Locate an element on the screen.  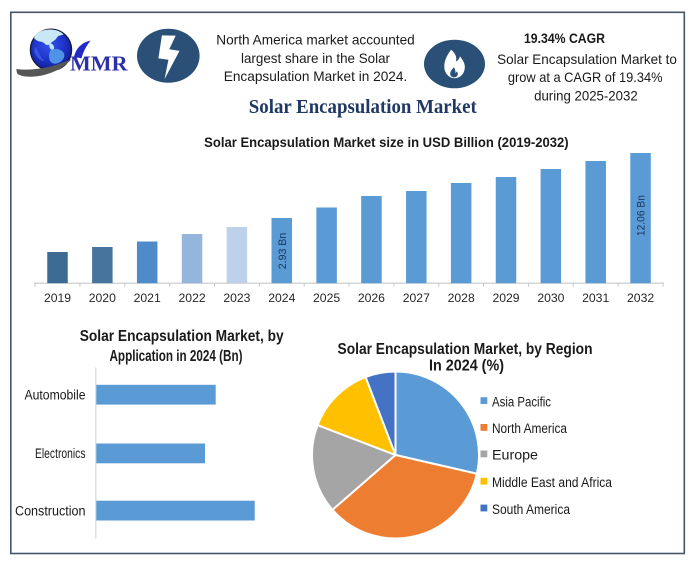
svg-text: 2025 is located at coordinates (326, 298).